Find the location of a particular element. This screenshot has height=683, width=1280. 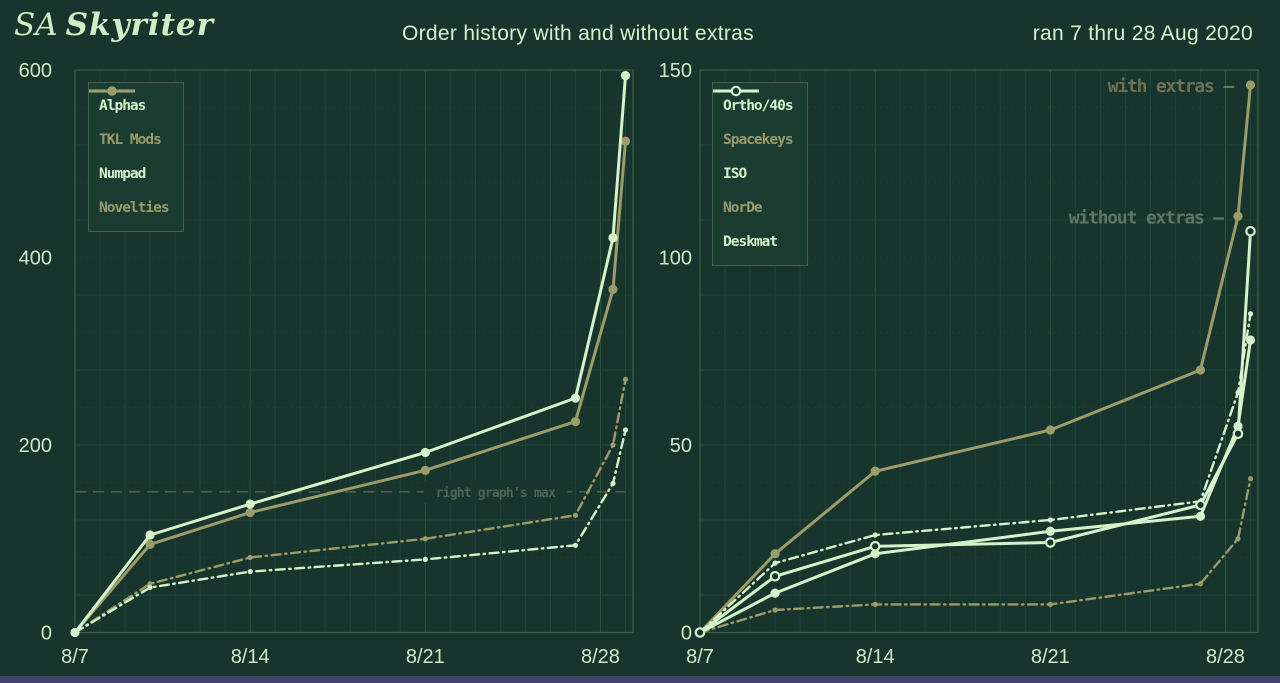

y-tick-label-400: 400 is located at coordinates (35, 259).